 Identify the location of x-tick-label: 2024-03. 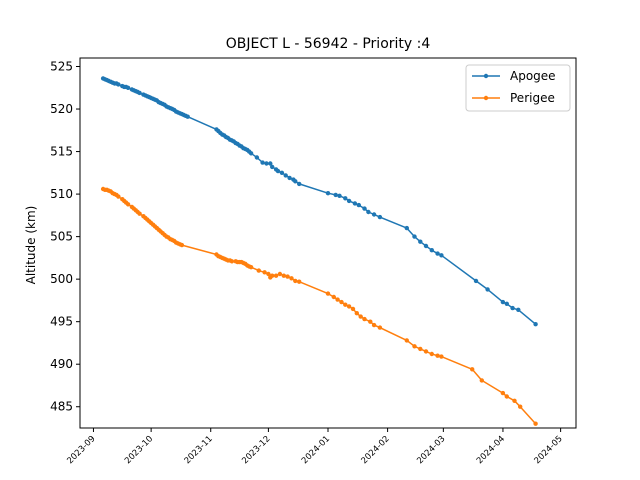
(431, 450).